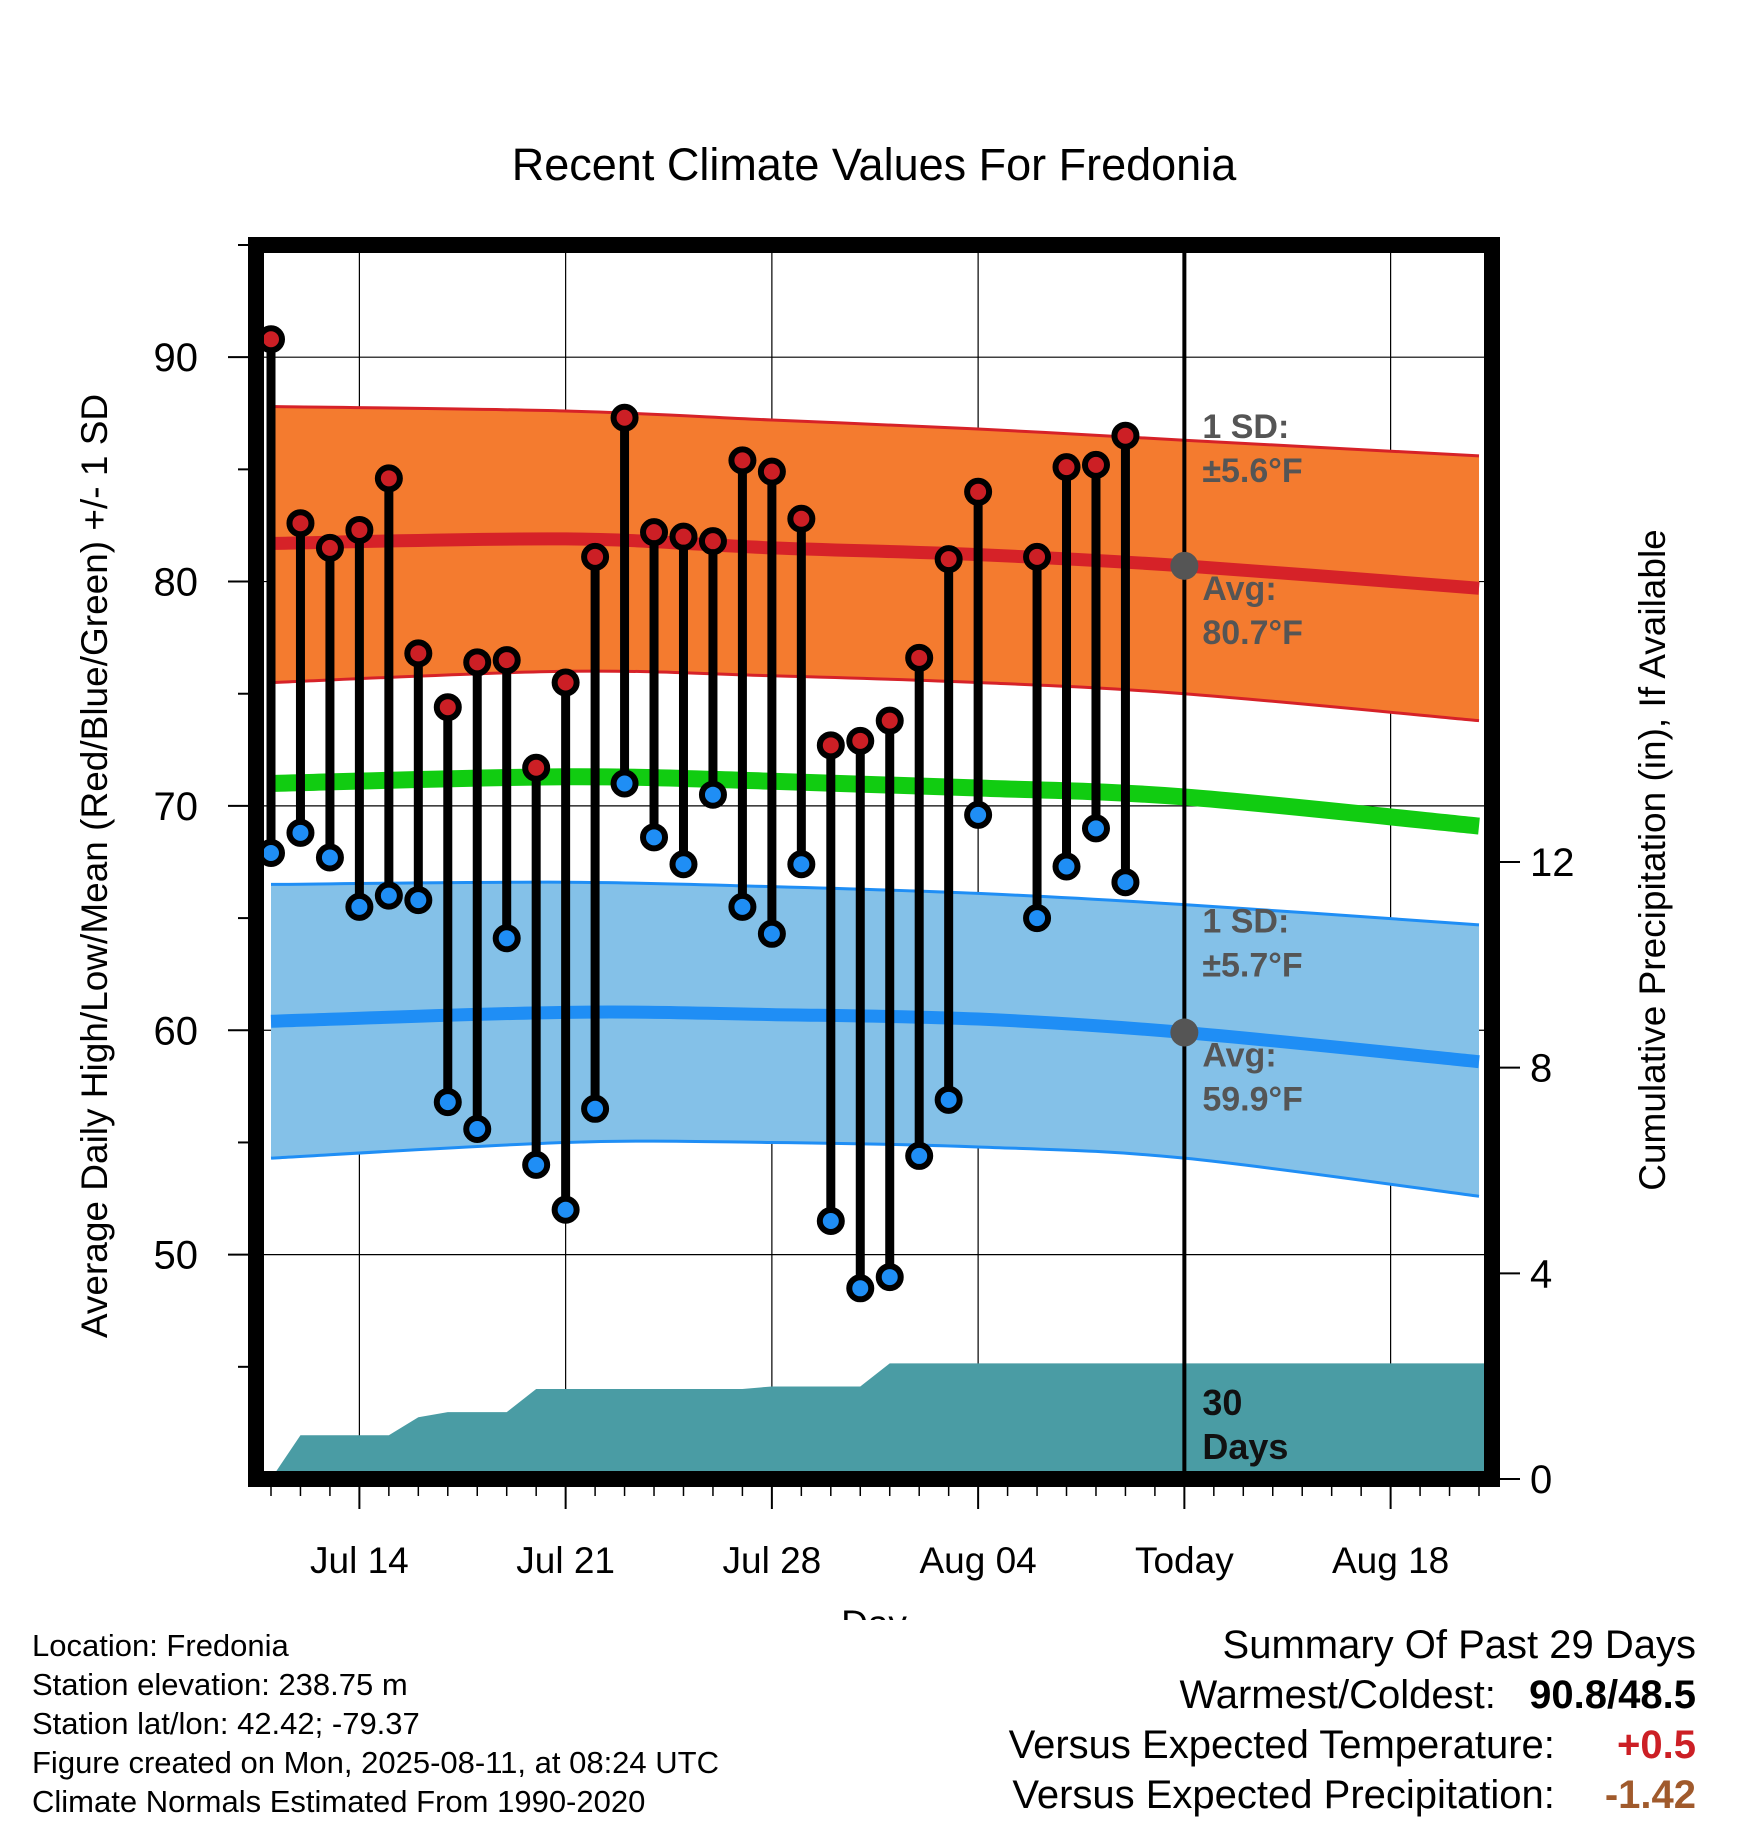 Image resolution: width=1748 pixels, height=1828 pixels. What do you see at coordinates (1184, 1032) in the screenshot?
I see `today-low-avg-marker` at bounding box center [1184, 1032].